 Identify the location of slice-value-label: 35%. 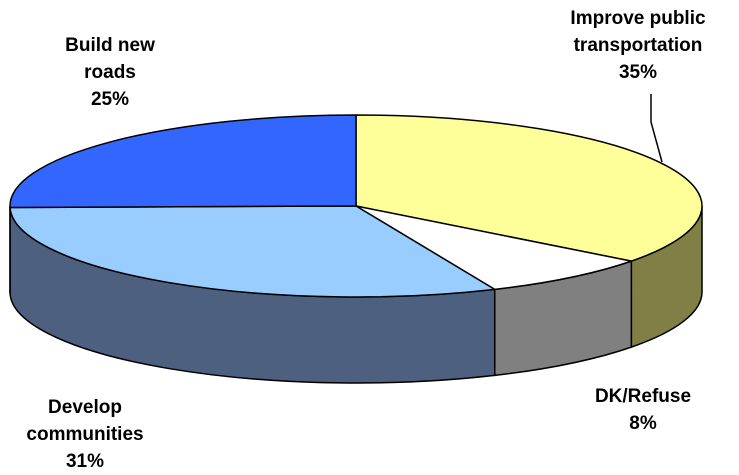
(638, 72).